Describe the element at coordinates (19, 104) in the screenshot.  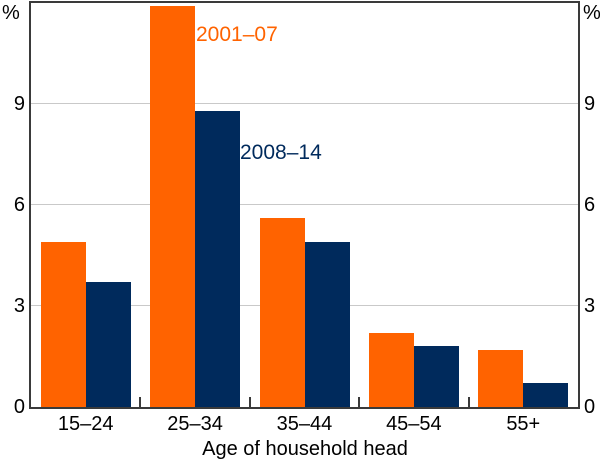
I see `y-tick-label-left: 9` at that location.